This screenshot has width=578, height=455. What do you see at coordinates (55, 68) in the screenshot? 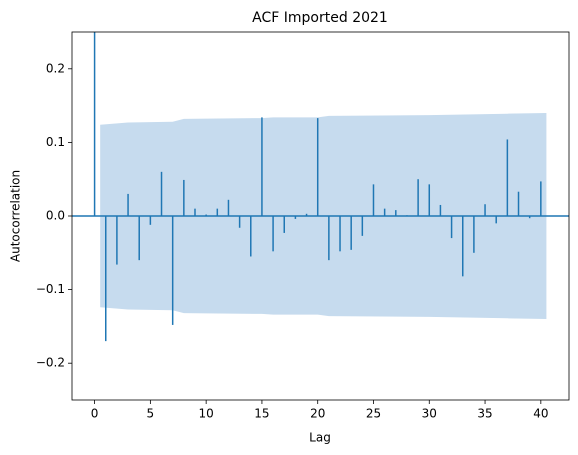
I see `y-tick-label: 0.2` at bounding box center [55, 68].